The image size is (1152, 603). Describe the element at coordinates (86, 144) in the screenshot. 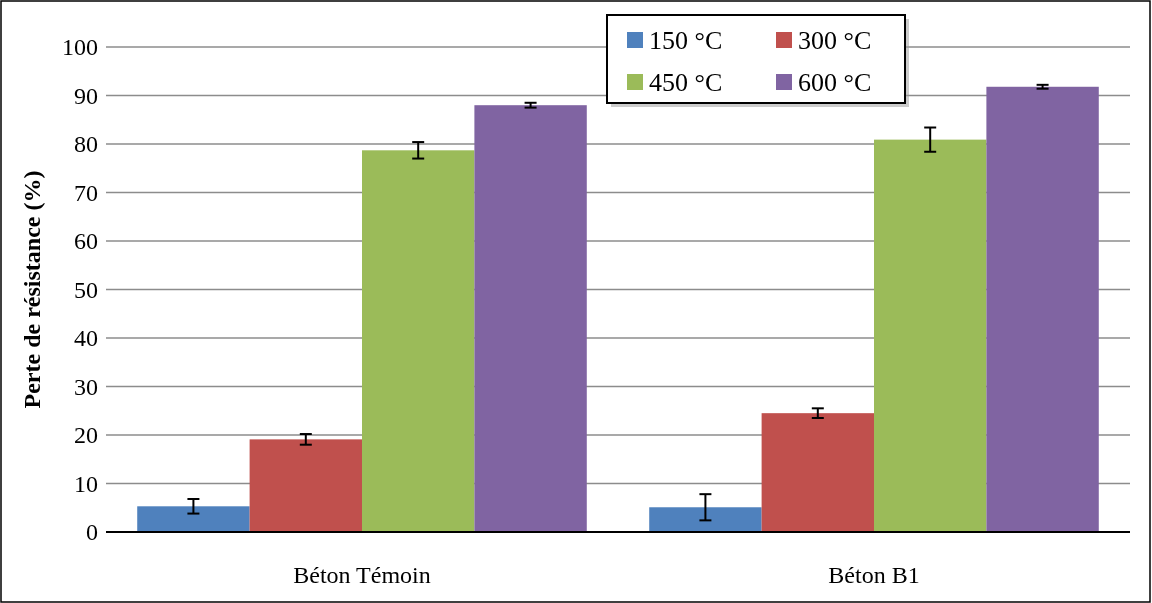

I see `y-tick-label: 80` at that location.